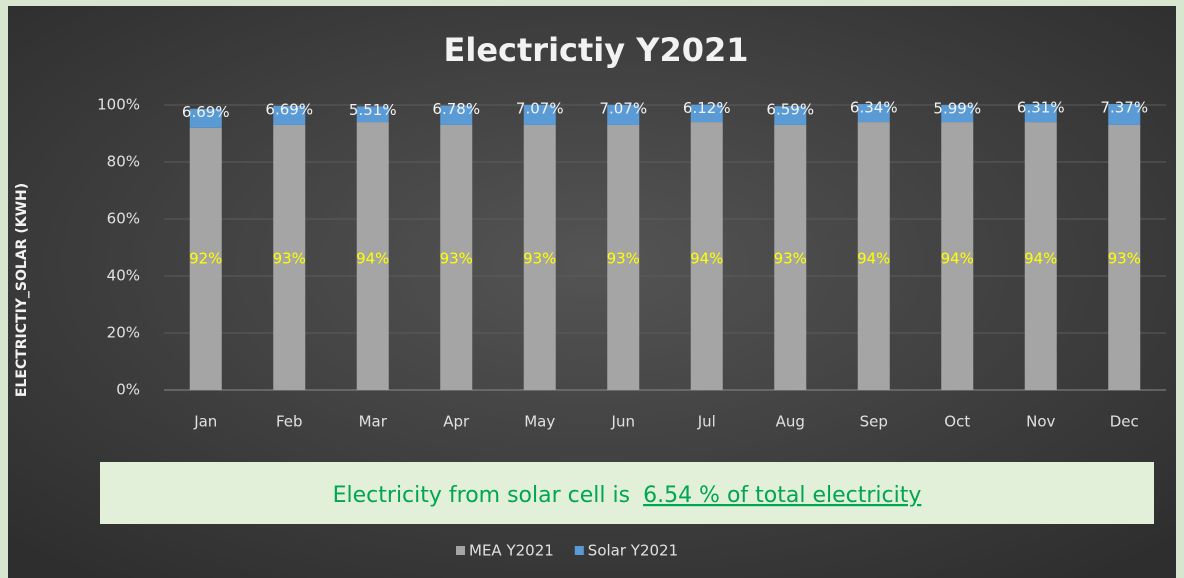 Image resolution: width=1184 pixels, height=578 pixels. Describe the element at coordinates (1040, 422) in the screenshot. I see `x-tick-label: Nov` at that location.